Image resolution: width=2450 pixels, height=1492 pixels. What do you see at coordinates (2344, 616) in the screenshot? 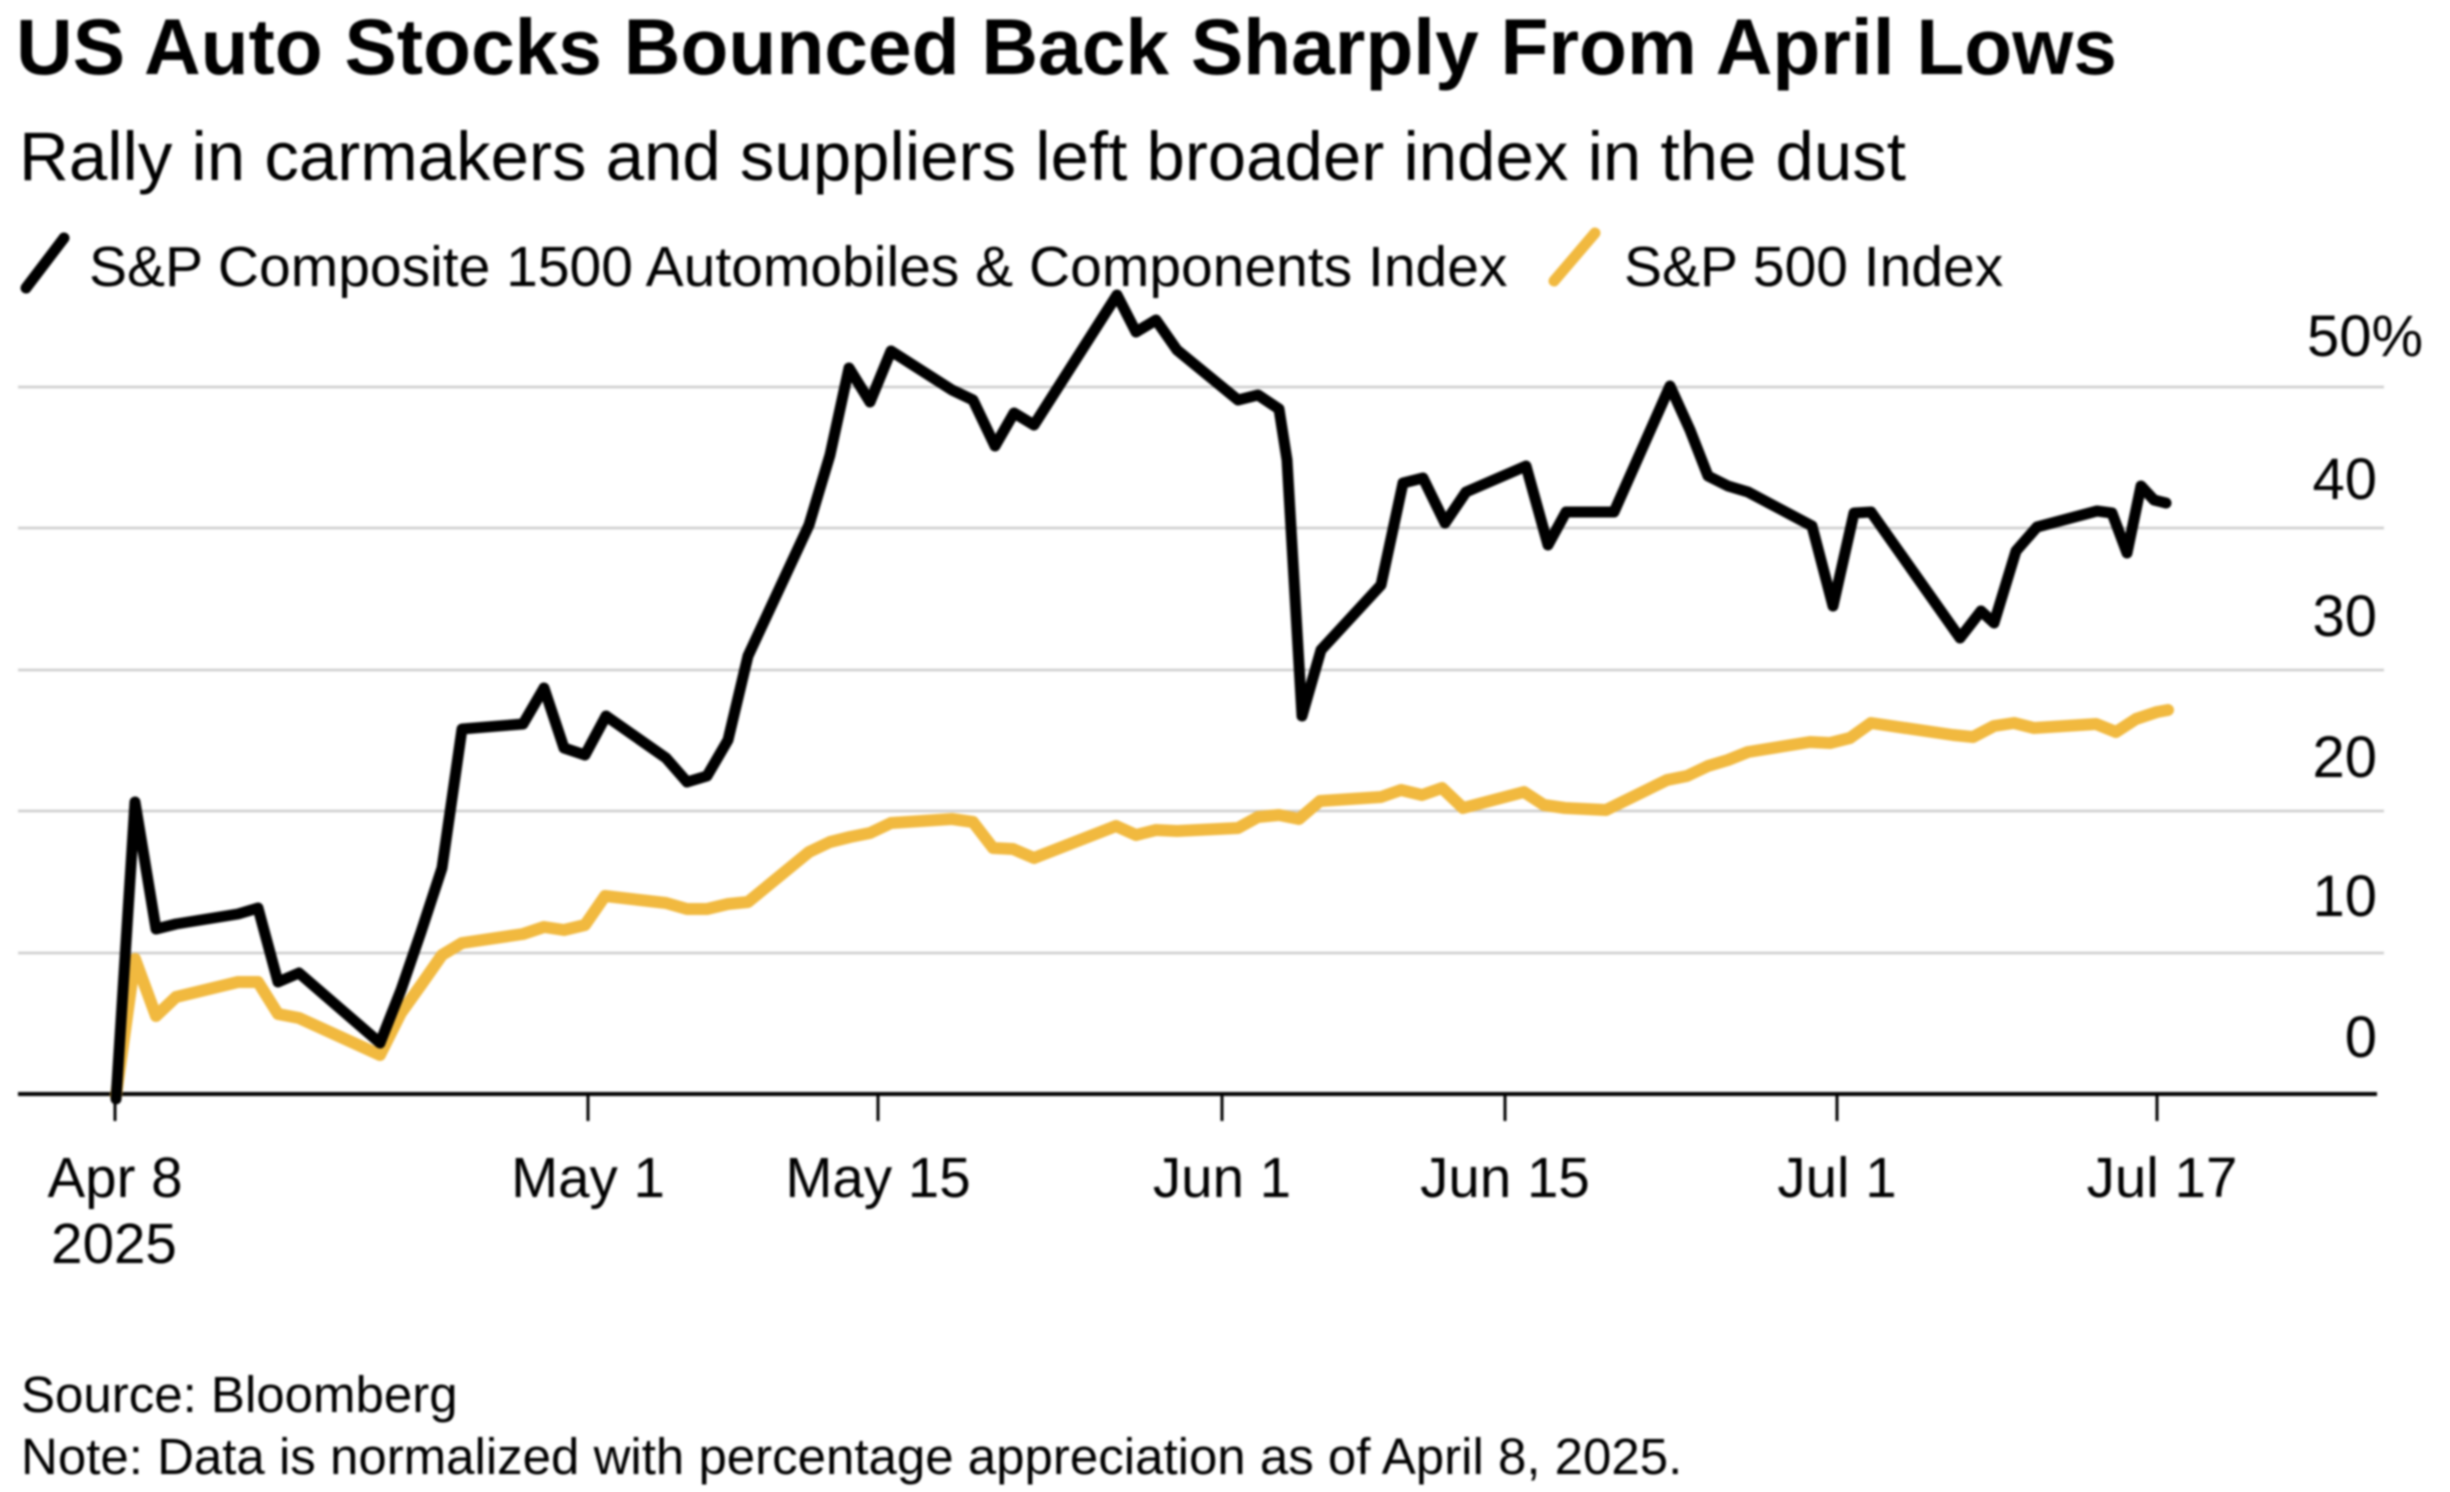
I see `svg-text: 30` at bounding box center [2344, 616].